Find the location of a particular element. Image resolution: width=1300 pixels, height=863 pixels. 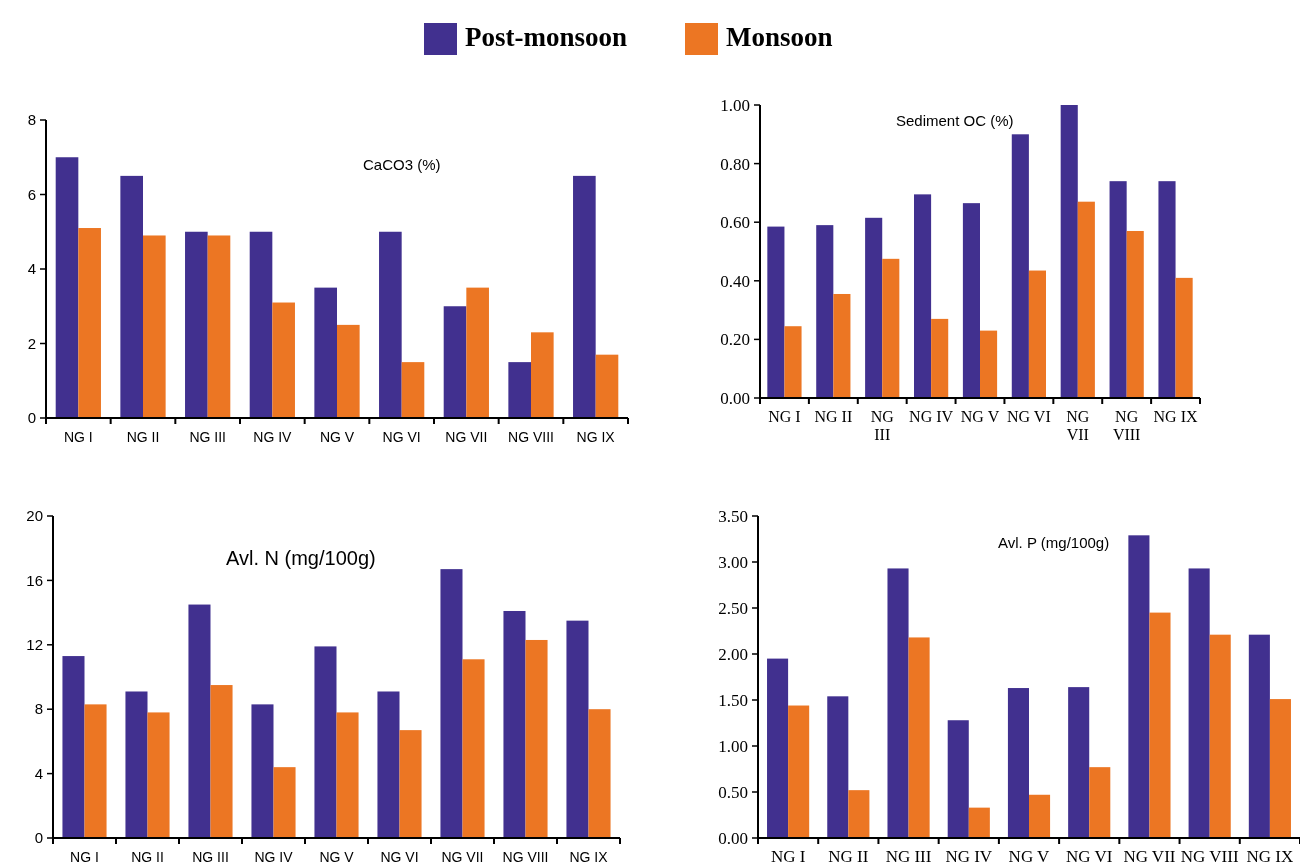

legend-label: Post-monsoon is located at coordinates (546, 37).